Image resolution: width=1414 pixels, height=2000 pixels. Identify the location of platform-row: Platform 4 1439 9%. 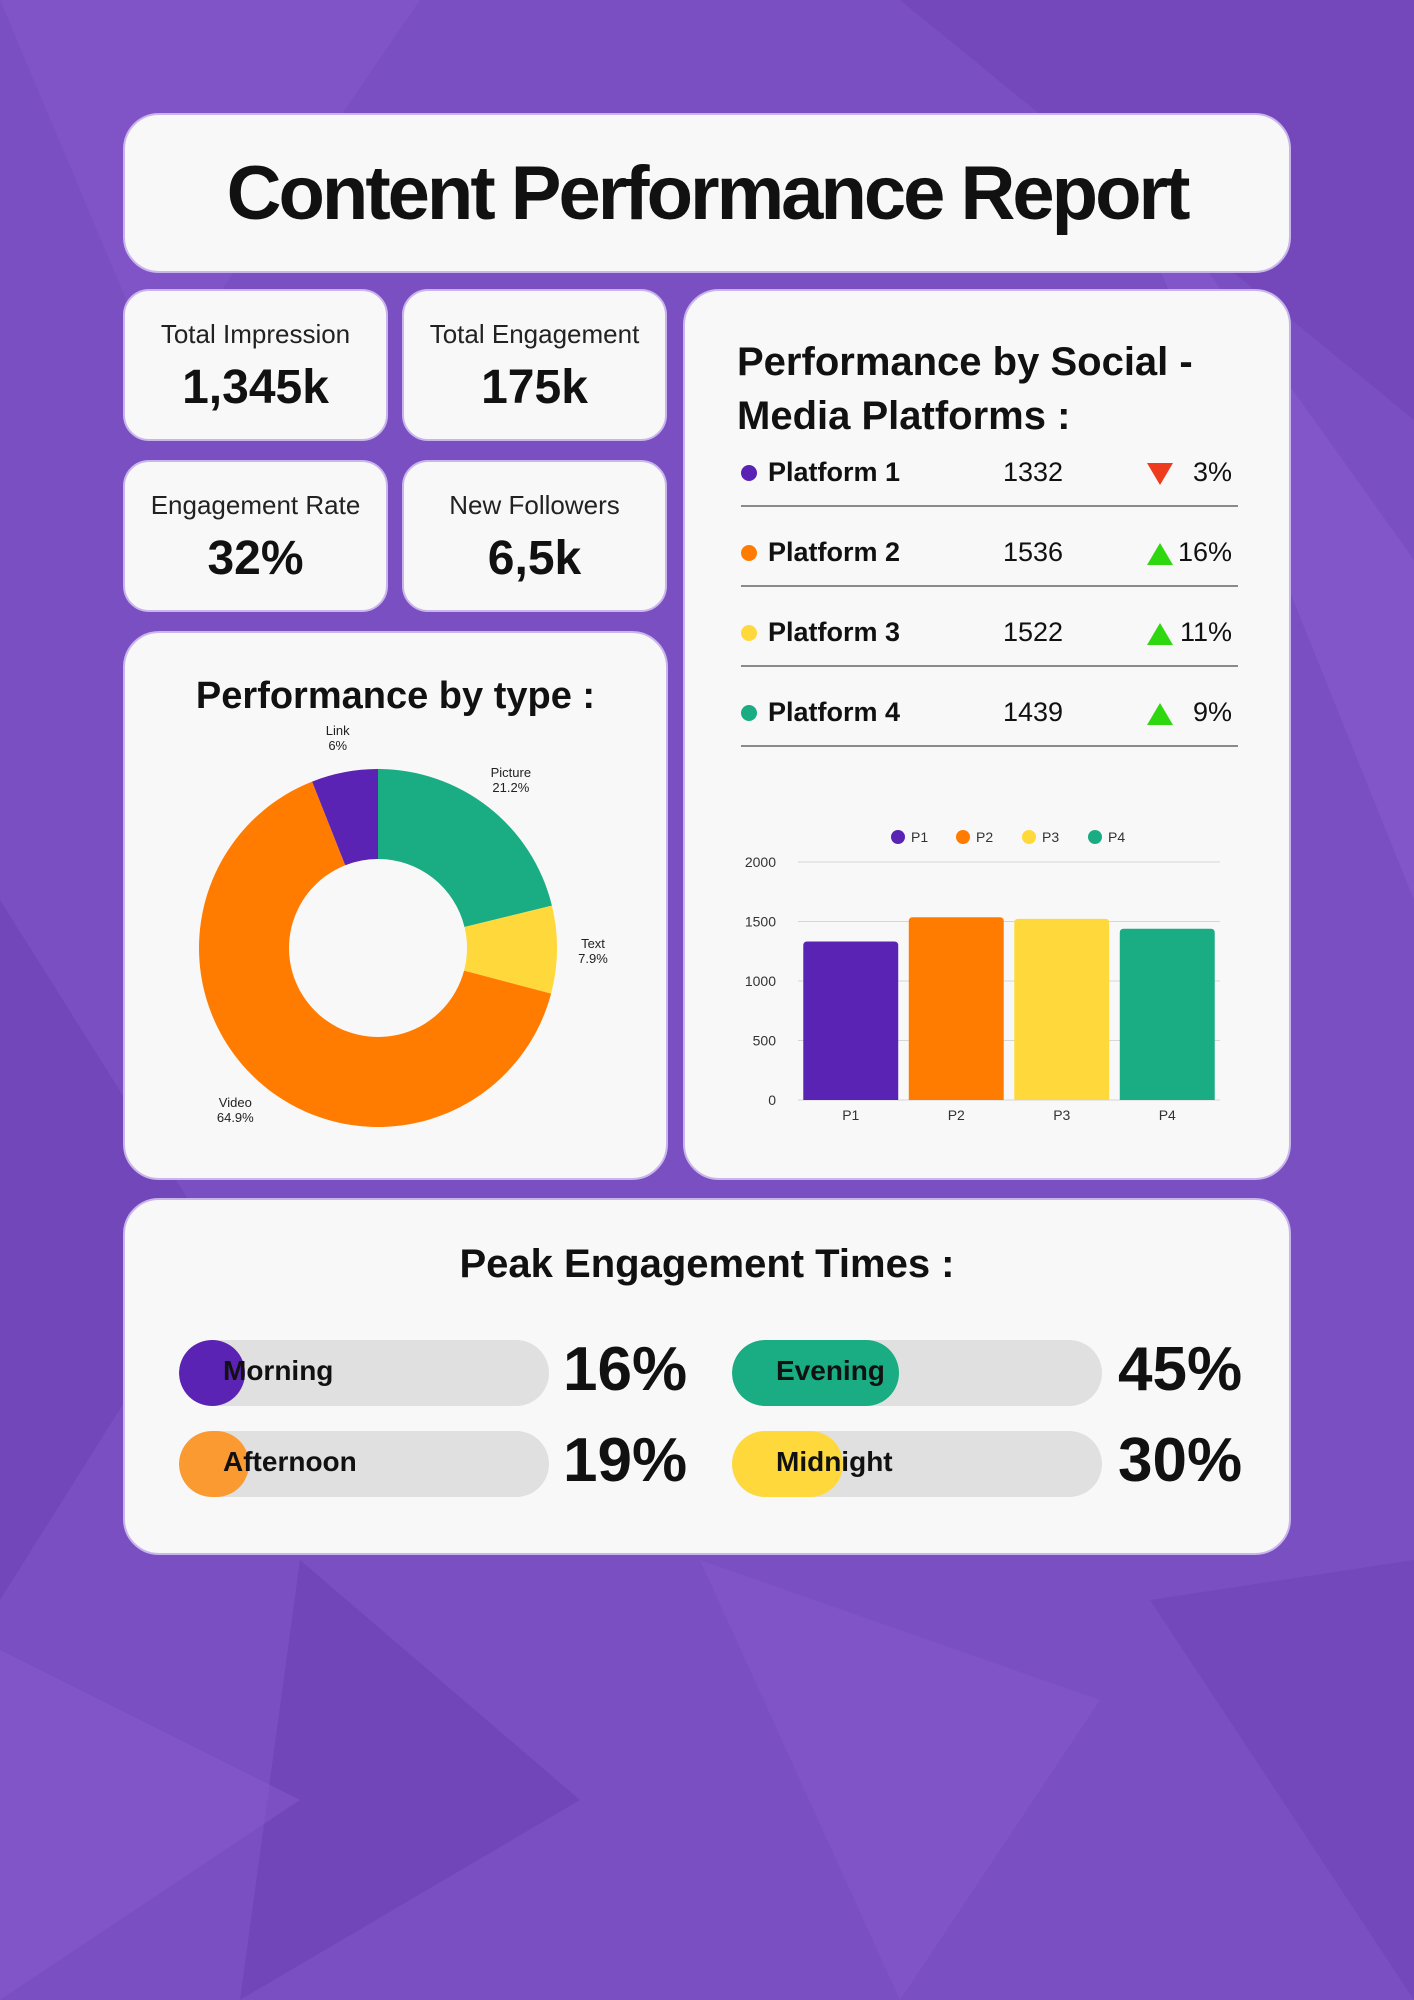
(989, 715).